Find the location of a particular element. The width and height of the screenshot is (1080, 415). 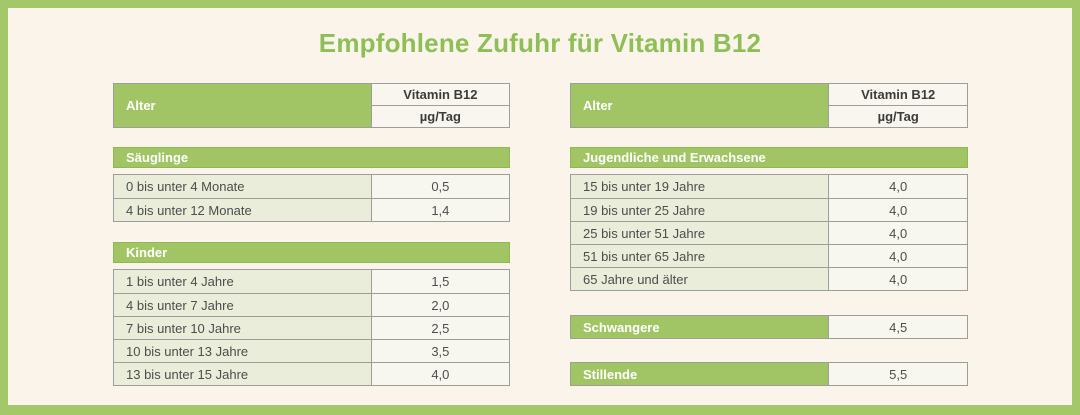

table-row: 4 bis unter 12 Monate 1,4 is located at coordinates (311, 209).